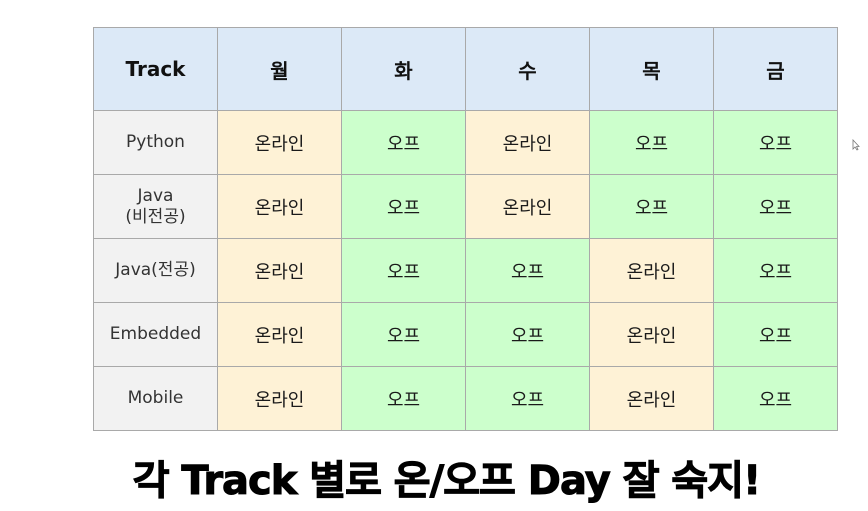 This screenshot has height=511, width=868. What do you see at coordinates (155, 142) in the screenshot?
I see `track-name: Python` at bounding box center [155, 142].